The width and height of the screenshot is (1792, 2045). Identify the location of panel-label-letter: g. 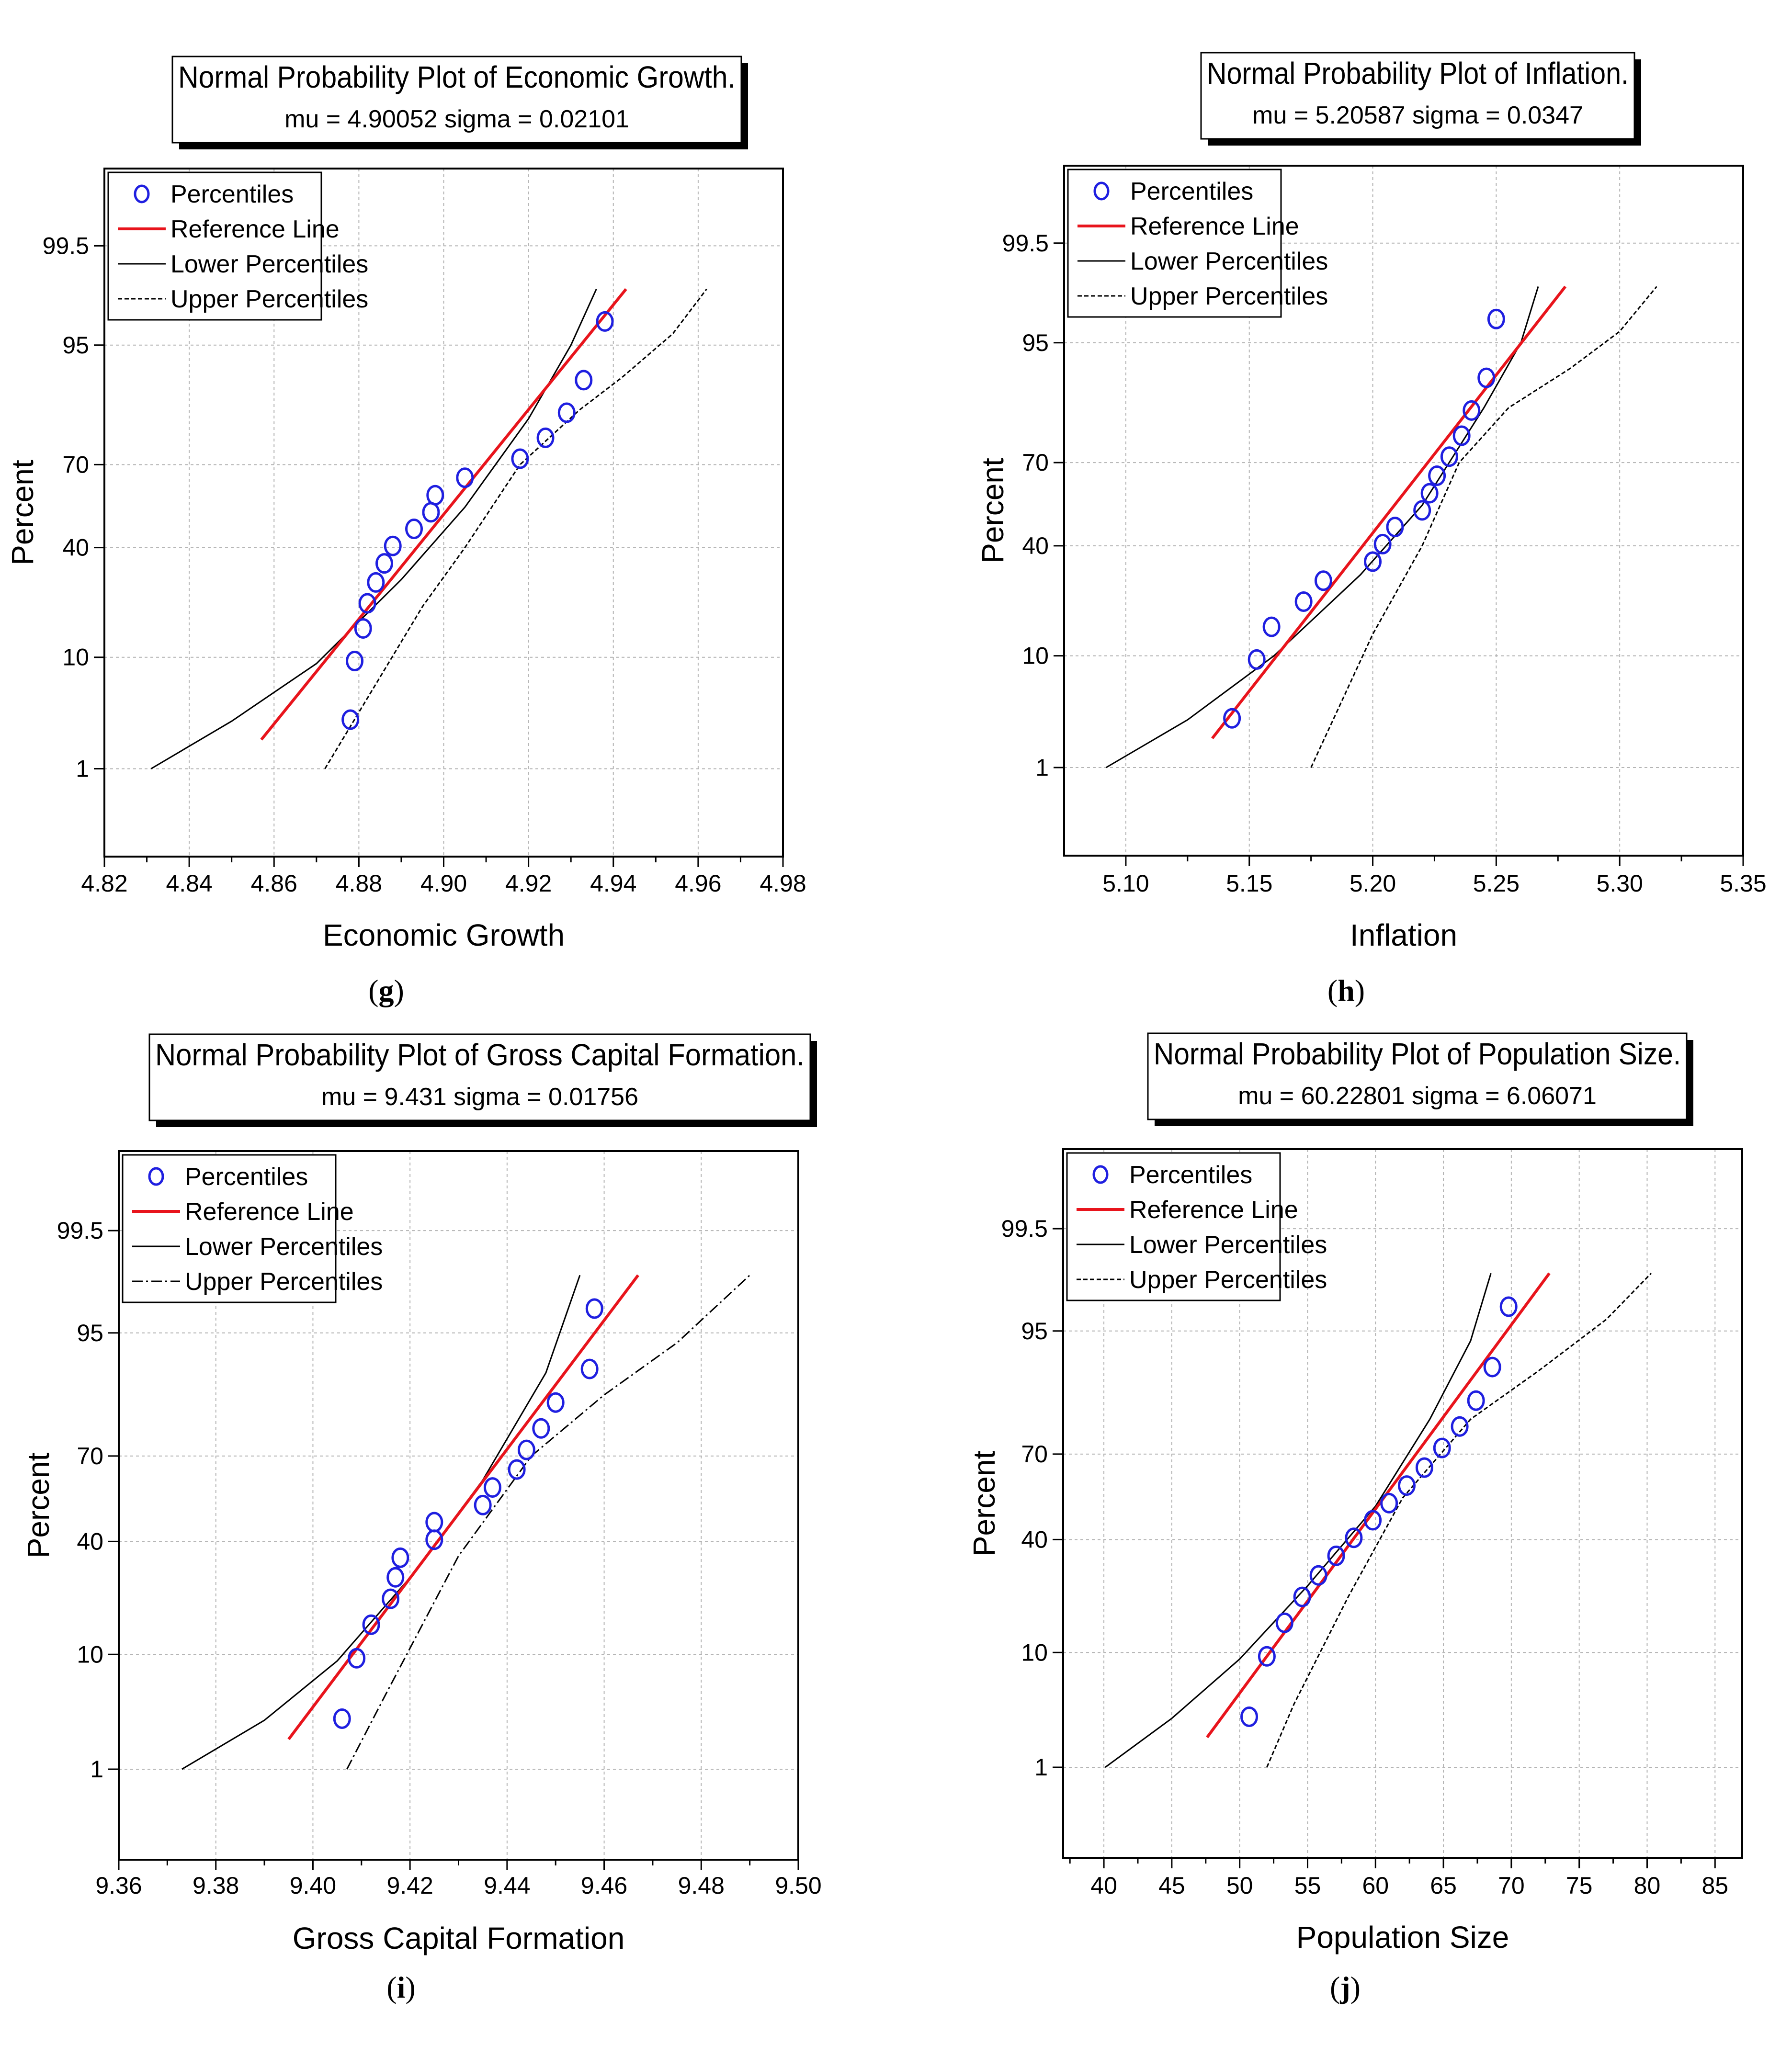
(386, 990).